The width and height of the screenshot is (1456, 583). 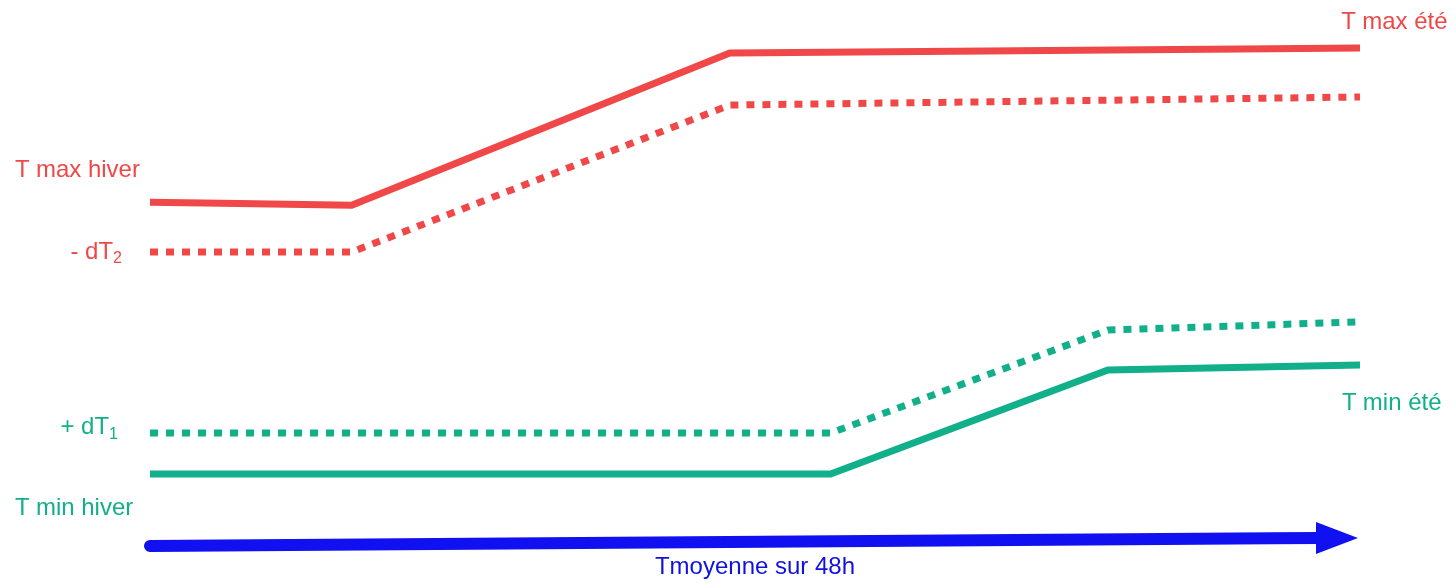 What do you see at coordinates (74, 506) in the screenshot?
I see `text: T min hiver` at bounding box center [74, 506].